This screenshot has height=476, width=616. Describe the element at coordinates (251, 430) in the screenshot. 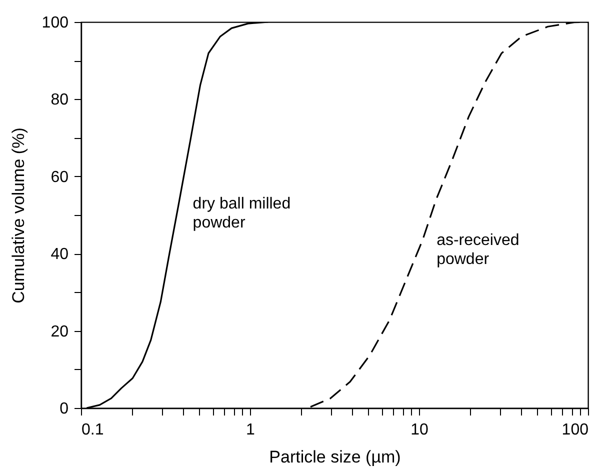

I see `x-tick-label: 1` at that location.